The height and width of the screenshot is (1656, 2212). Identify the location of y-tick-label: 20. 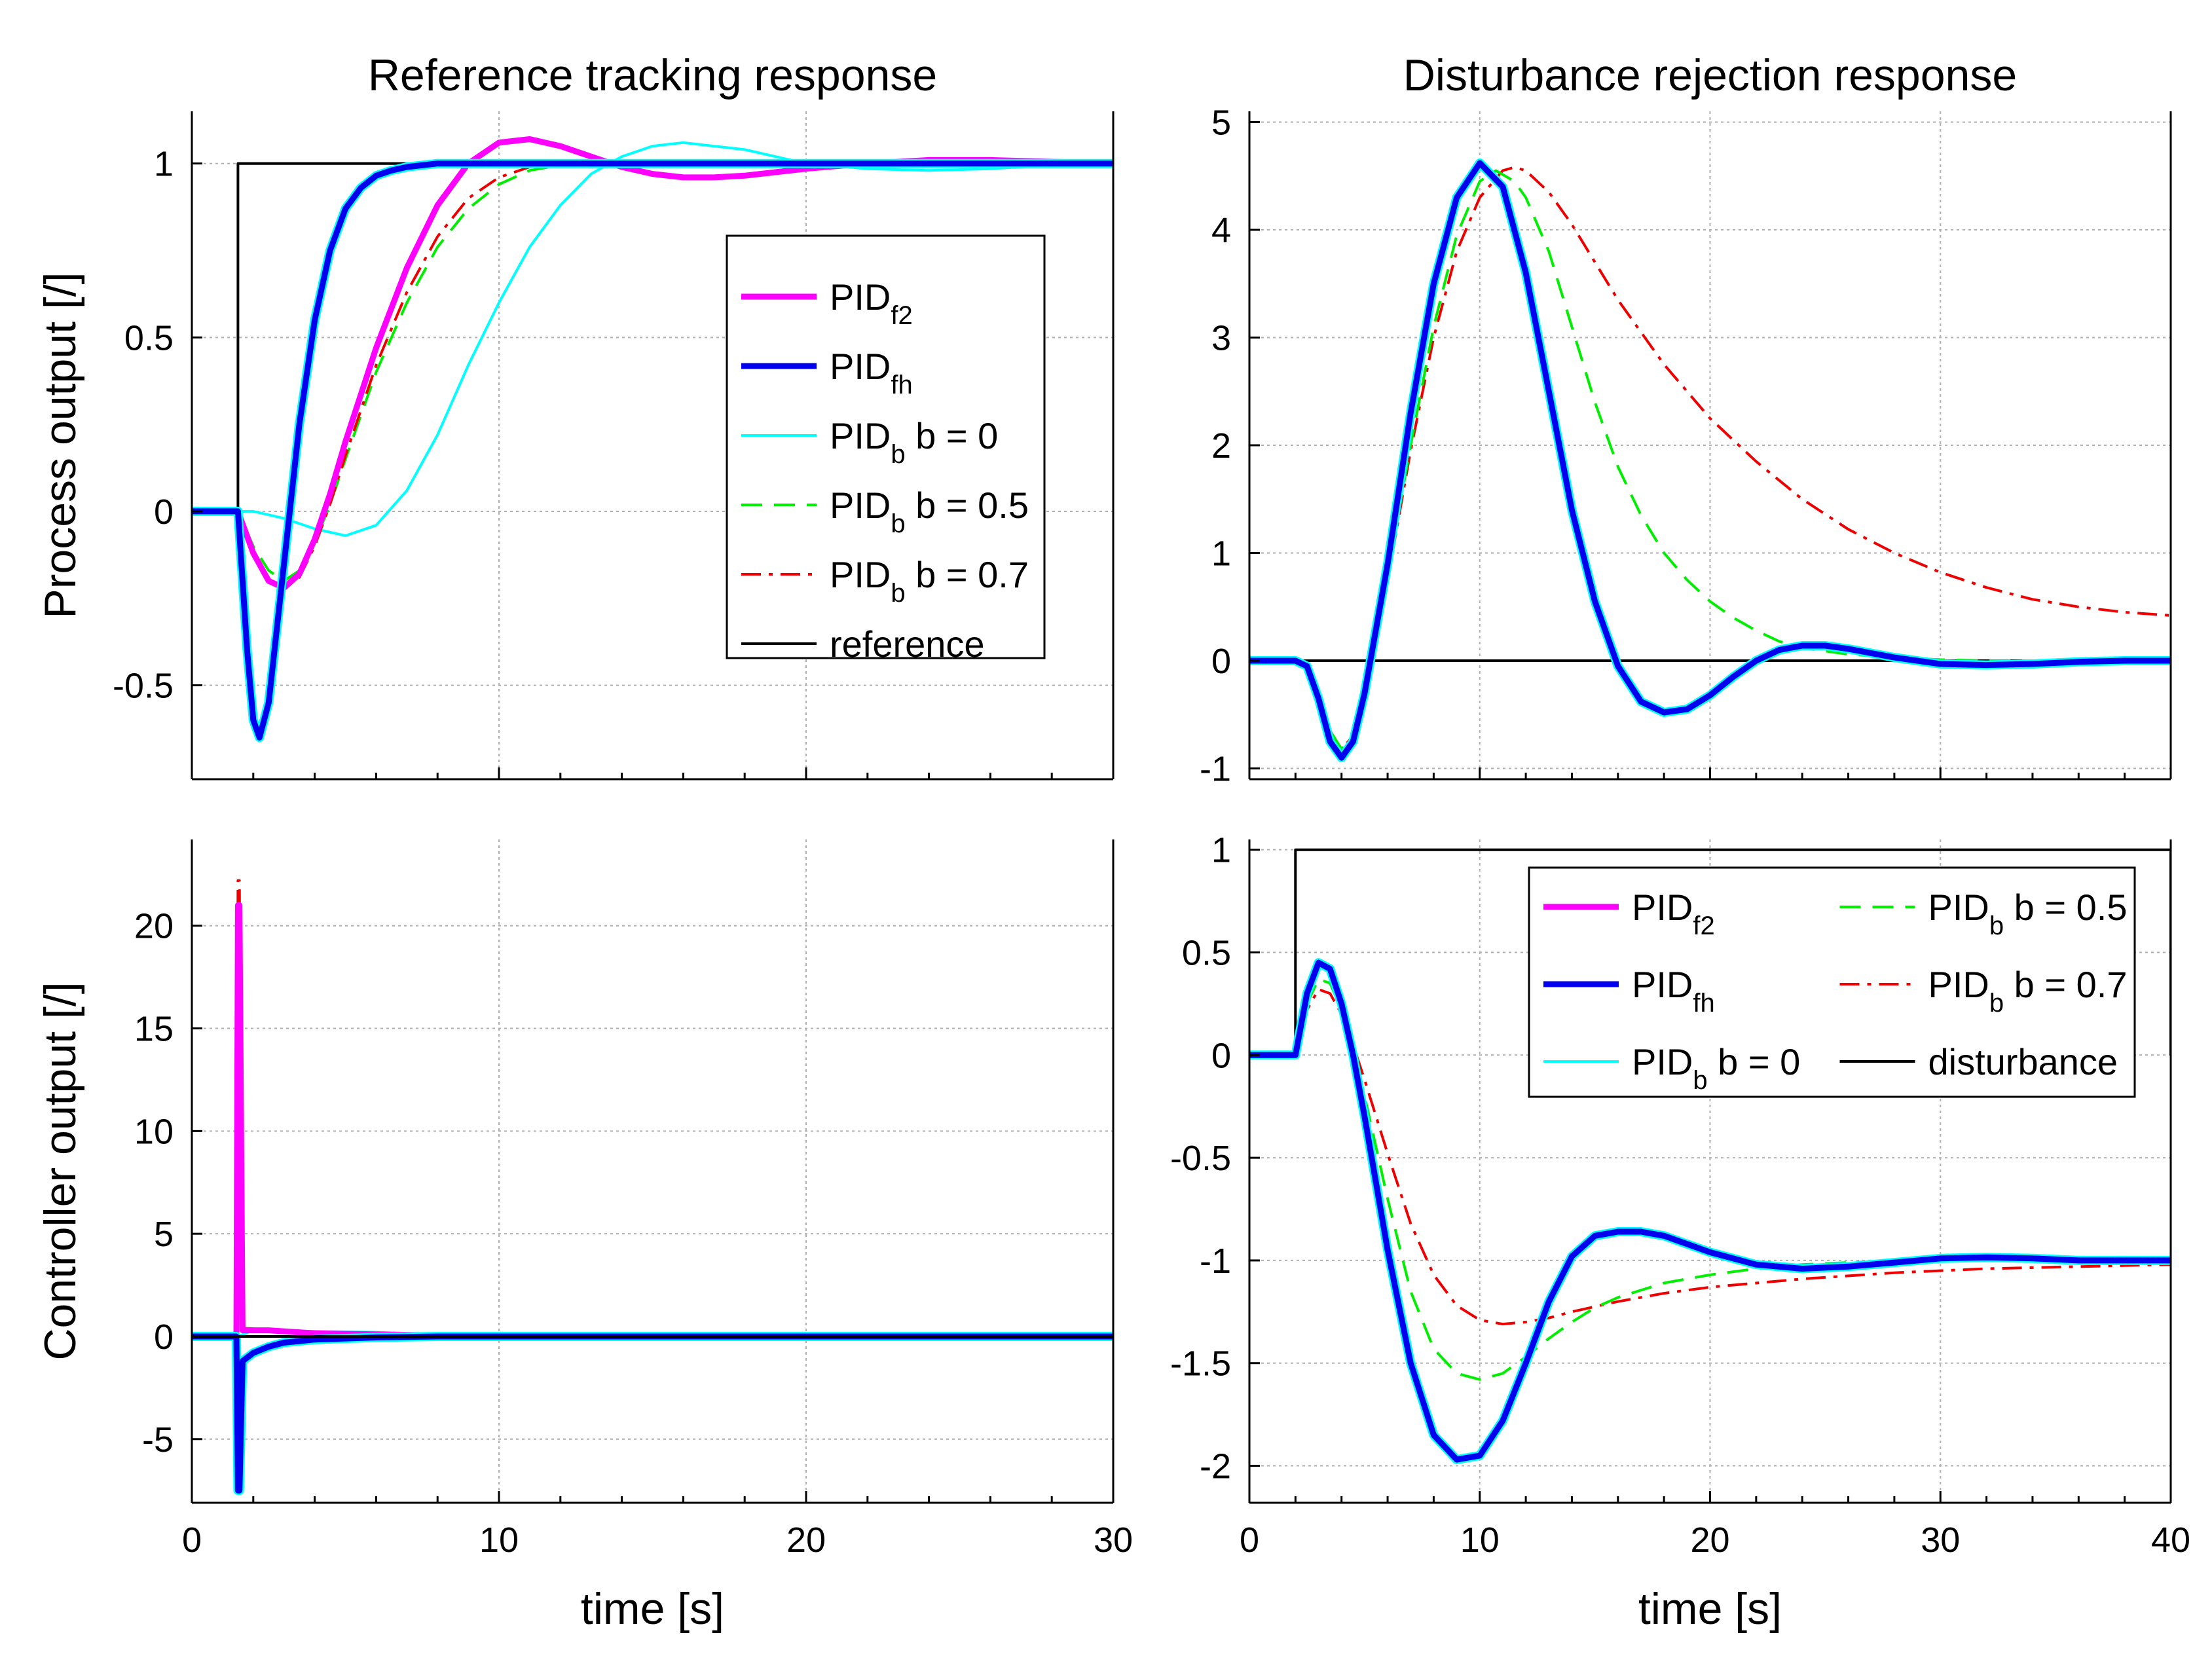
(154, 926).